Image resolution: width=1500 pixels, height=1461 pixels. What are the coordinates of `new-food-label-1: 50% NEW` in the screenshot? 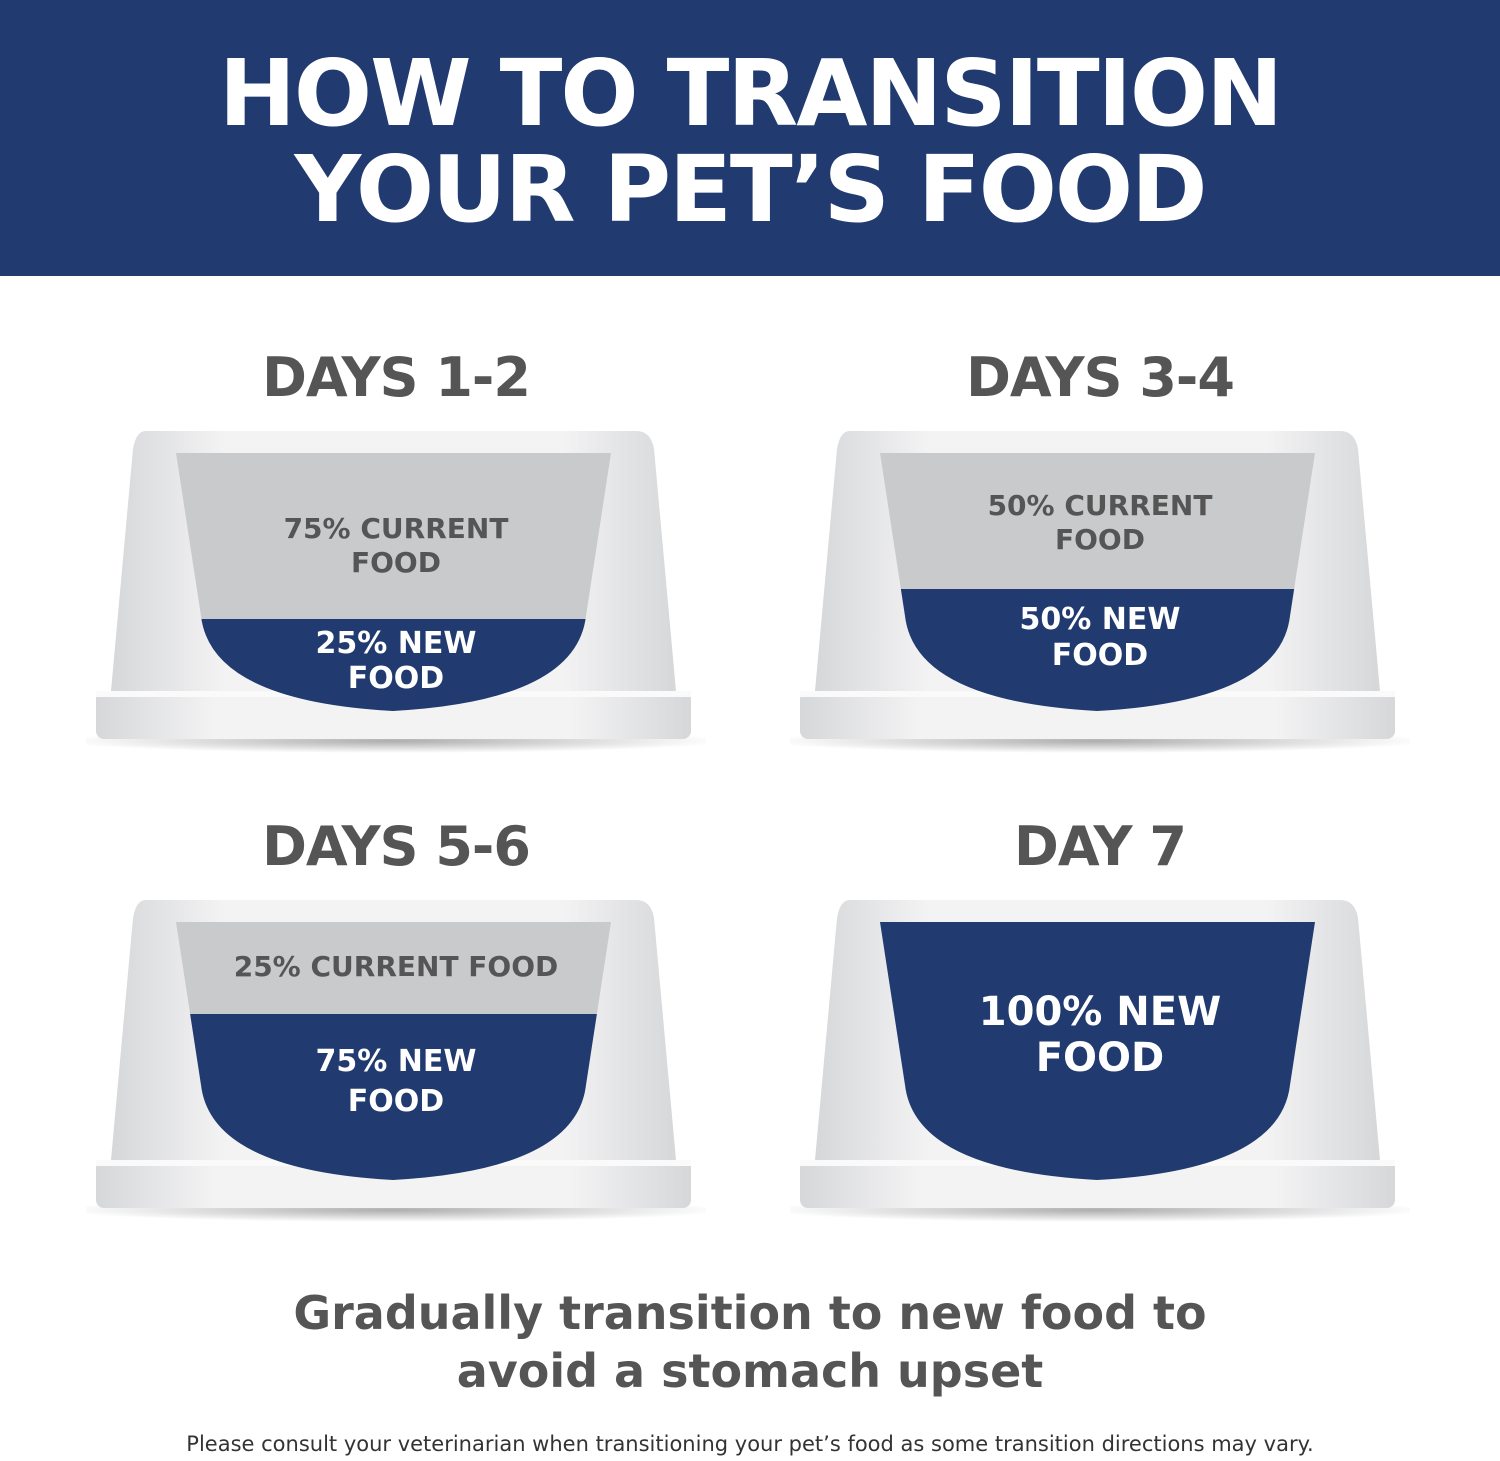 It's located at (1100, 619).